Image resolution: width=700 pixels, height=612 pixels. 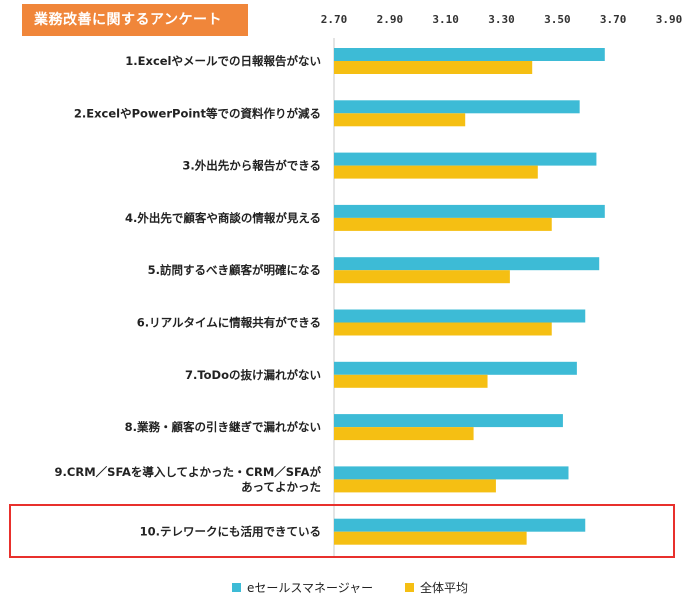 I want to click on legend-swatch-series2, so click(x=409, y=587).